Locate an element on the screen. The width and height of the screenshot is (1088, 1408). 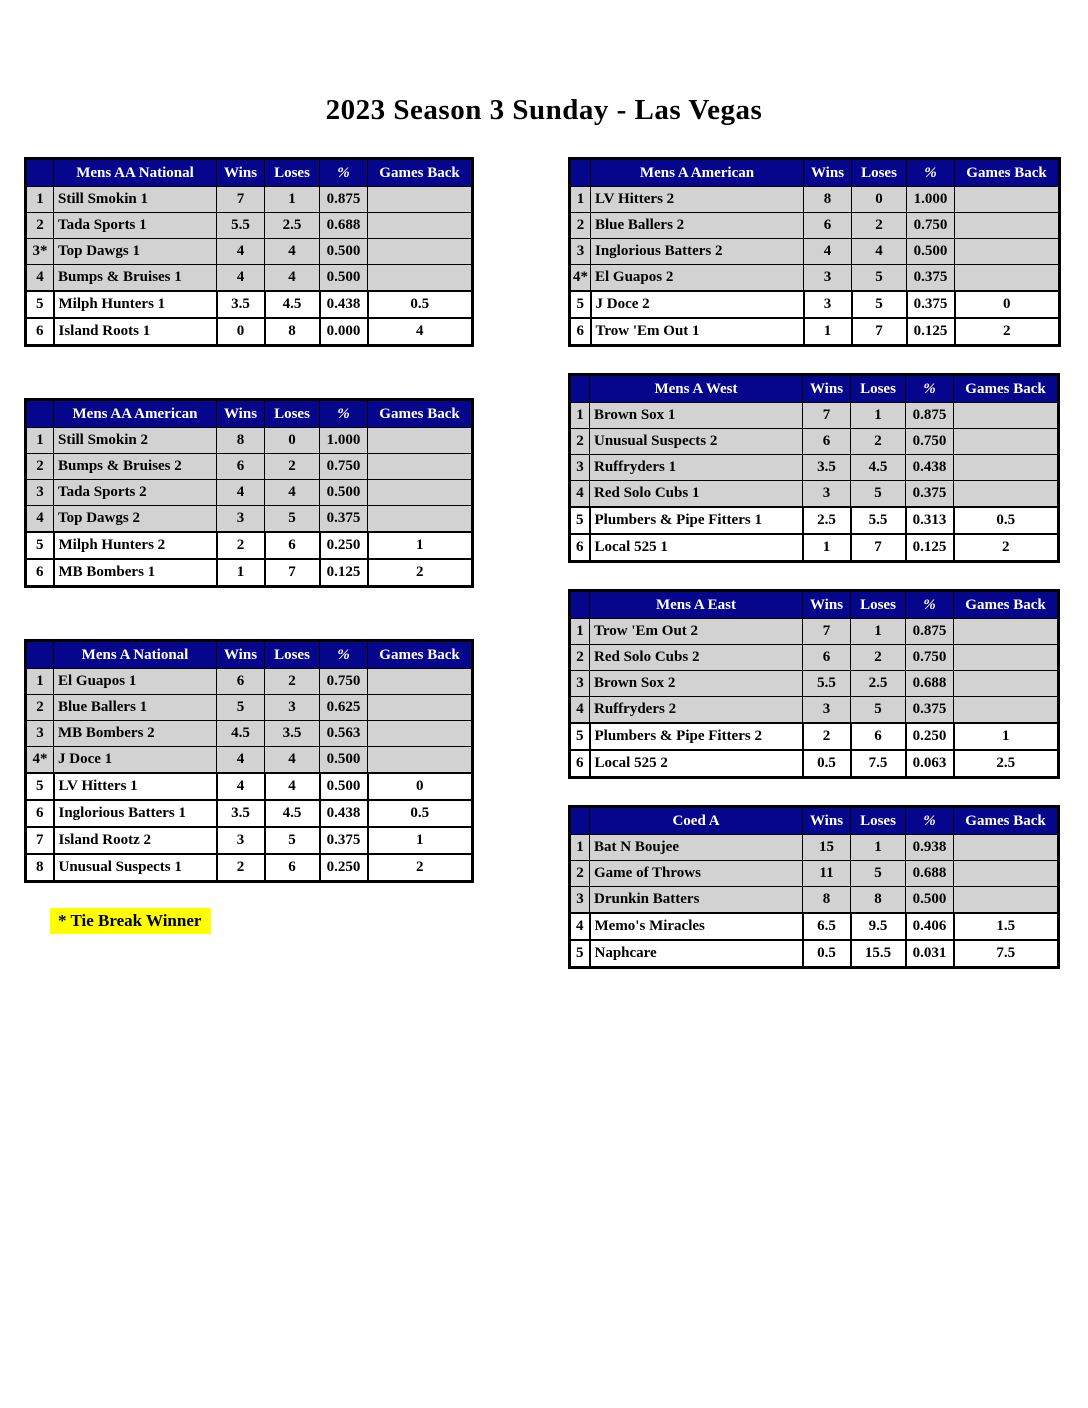
team-row: 6 Inglorious Batters 1 3.5 4.5 0.438 0.5 is located at coordinates (249, 813).